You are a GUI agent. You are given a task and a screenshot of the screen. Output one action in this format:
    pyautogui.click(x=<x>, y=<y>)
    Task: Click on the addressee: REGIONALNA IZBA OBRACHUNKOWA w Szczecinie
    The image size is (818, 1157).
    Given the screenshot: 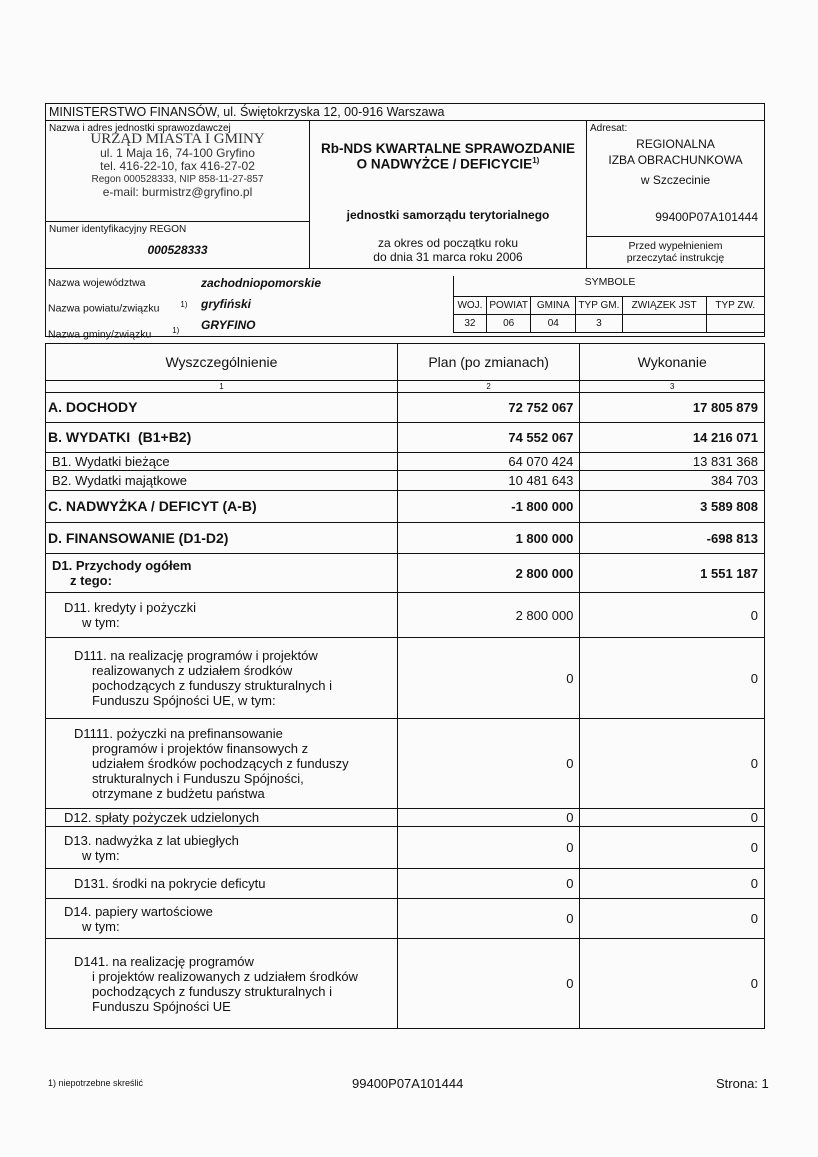 What is the action you would take?
    pyautogui.click(x=675, y=162)
    